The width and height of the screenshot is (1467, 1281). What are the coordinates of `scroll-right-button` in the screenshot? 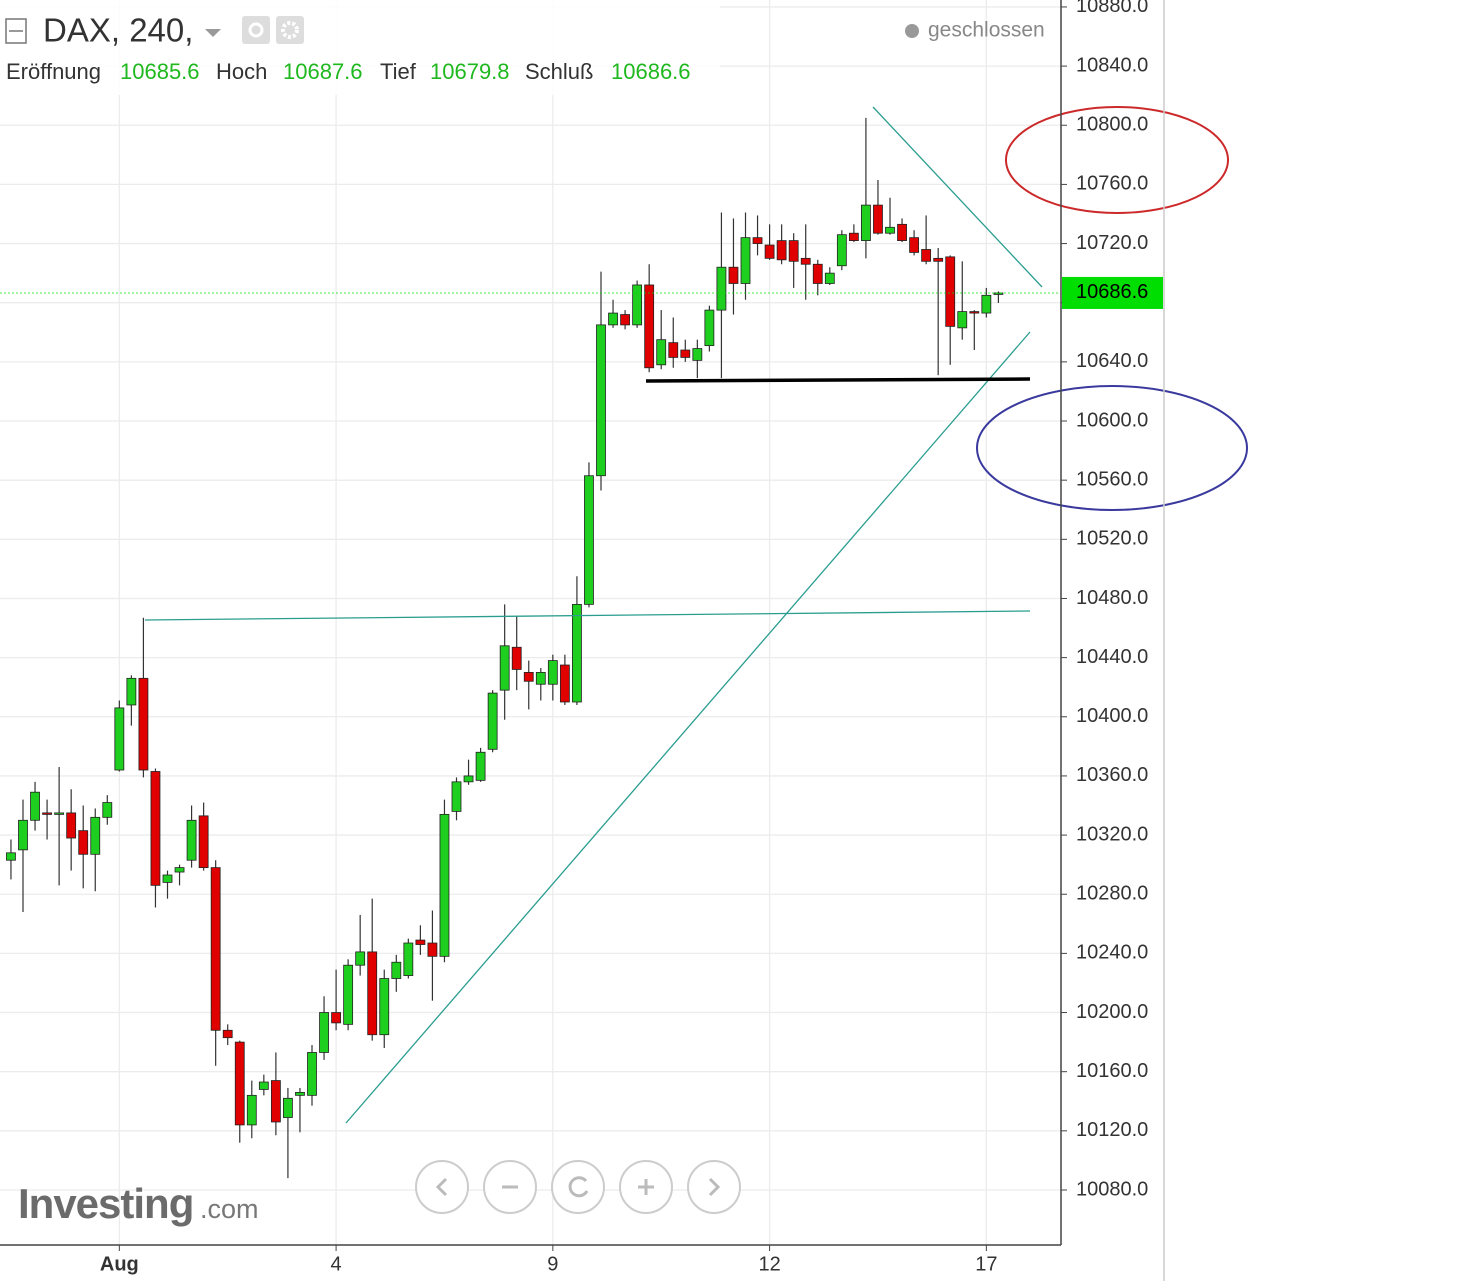 It's located at (714, 1187).